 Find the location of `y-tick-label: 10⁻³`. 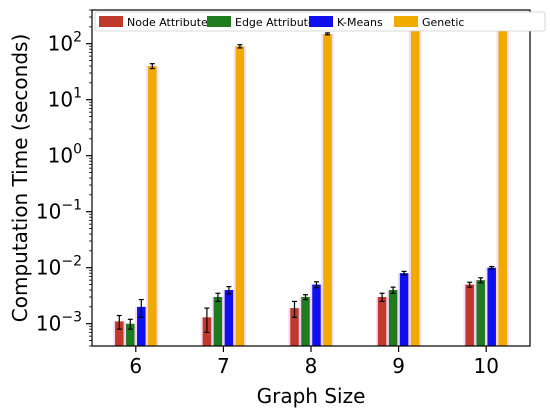

y-tick-label: 10⁻³ is located at coordinates (59, 323).